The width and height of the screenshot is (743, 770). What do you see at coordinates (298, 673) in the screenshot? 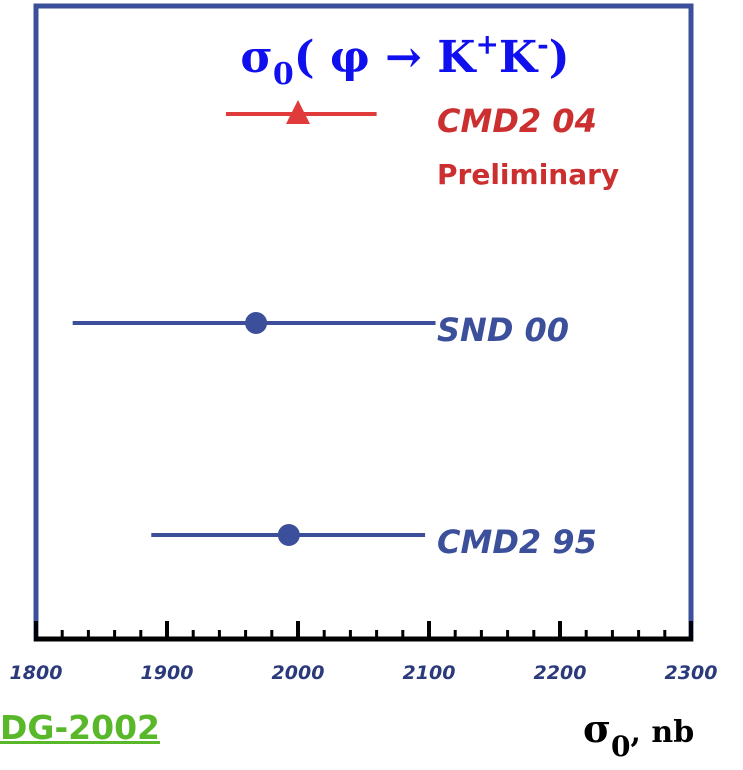
I see `x-tick-label: 2000` at bounding box center [298, 673].